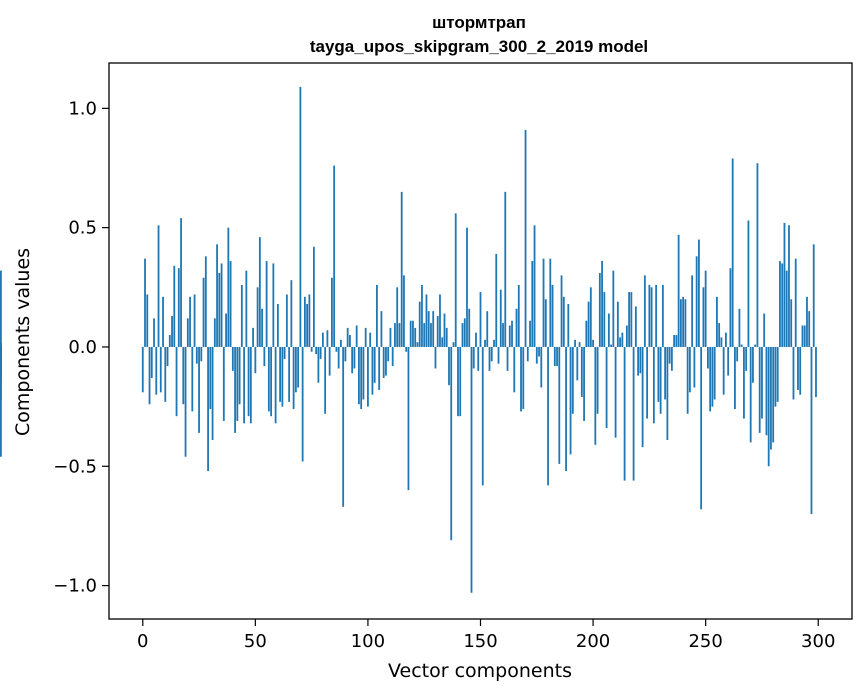 This screenshot has height=696, width=867. I want to click on x-axis-ticks: 0 50 100 150 200 250 300, so click(486, 635).